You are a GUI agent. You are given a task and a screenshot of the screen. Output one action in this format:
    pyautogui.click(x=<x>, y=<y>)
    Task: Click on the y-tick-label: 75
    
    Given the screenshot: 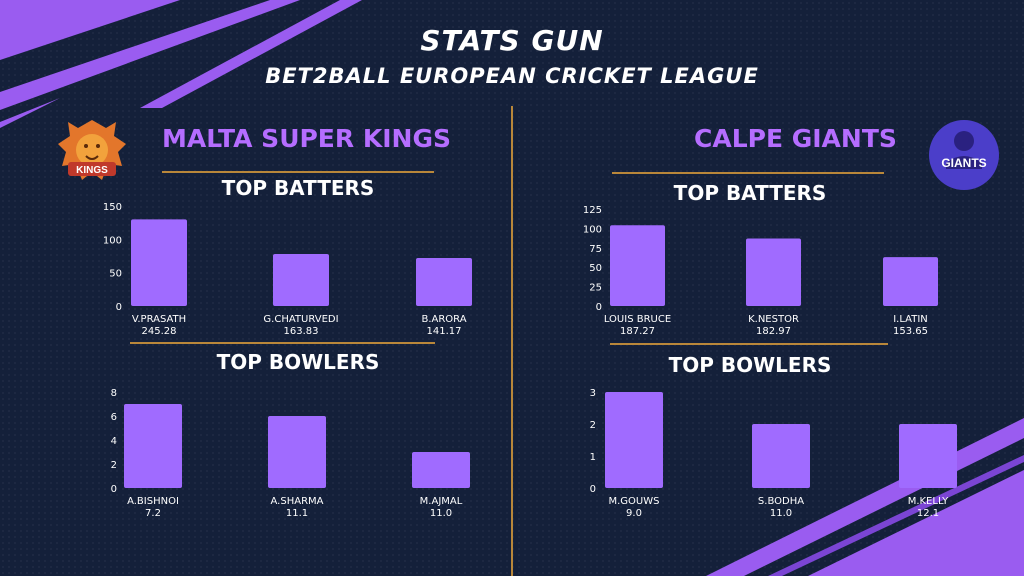 What is the action you would take?
    pyautogui.click(x=595, y=249)
    